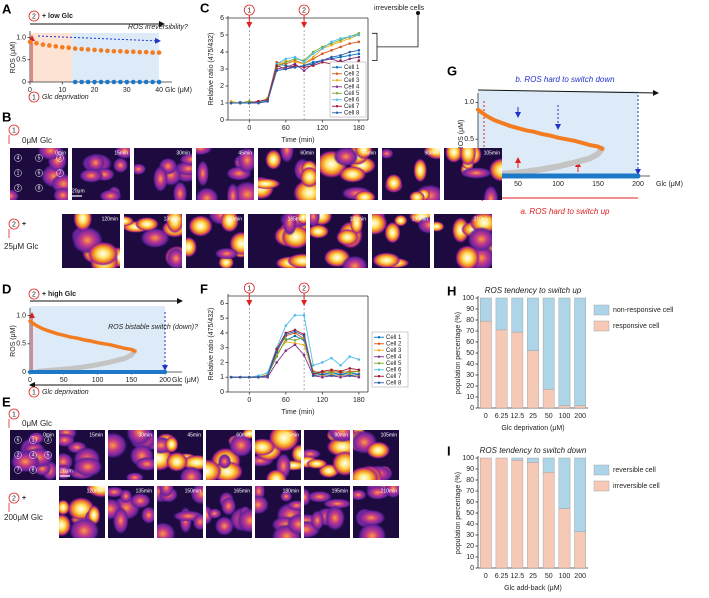 This screenshot has width=709, height=598. What do you see at coordinates (110, 219) in the screenshot?
I see `time-label: 120min` at bounding box center [110, 219].